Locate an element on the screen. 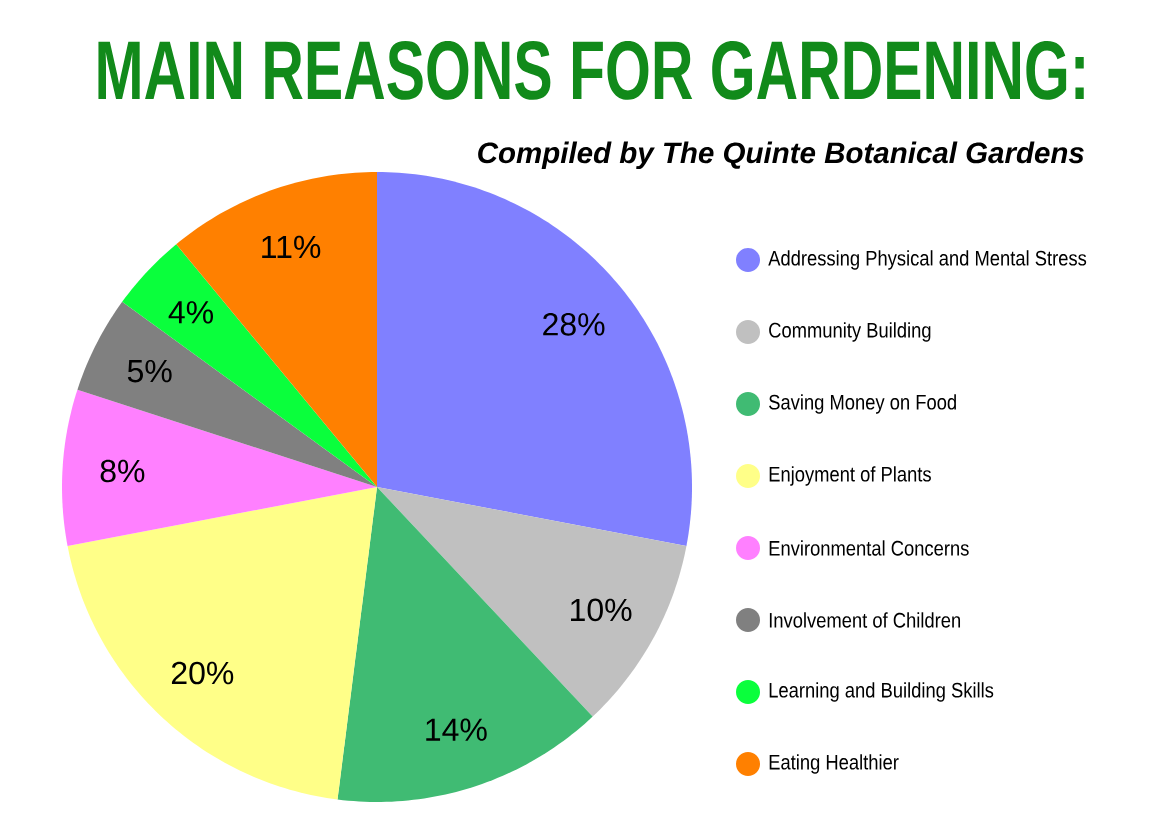  legend-label: Enjoyment of Plants is located at coordinates (850, 476).